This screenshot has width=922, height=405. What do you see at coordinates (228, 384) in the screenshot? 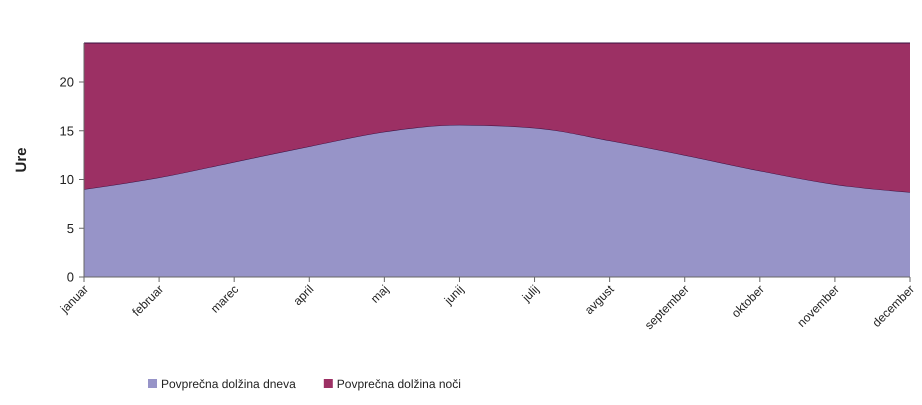
I see `legend-label: Povprečna dolžina dneva` at bounding box center [228, 384].